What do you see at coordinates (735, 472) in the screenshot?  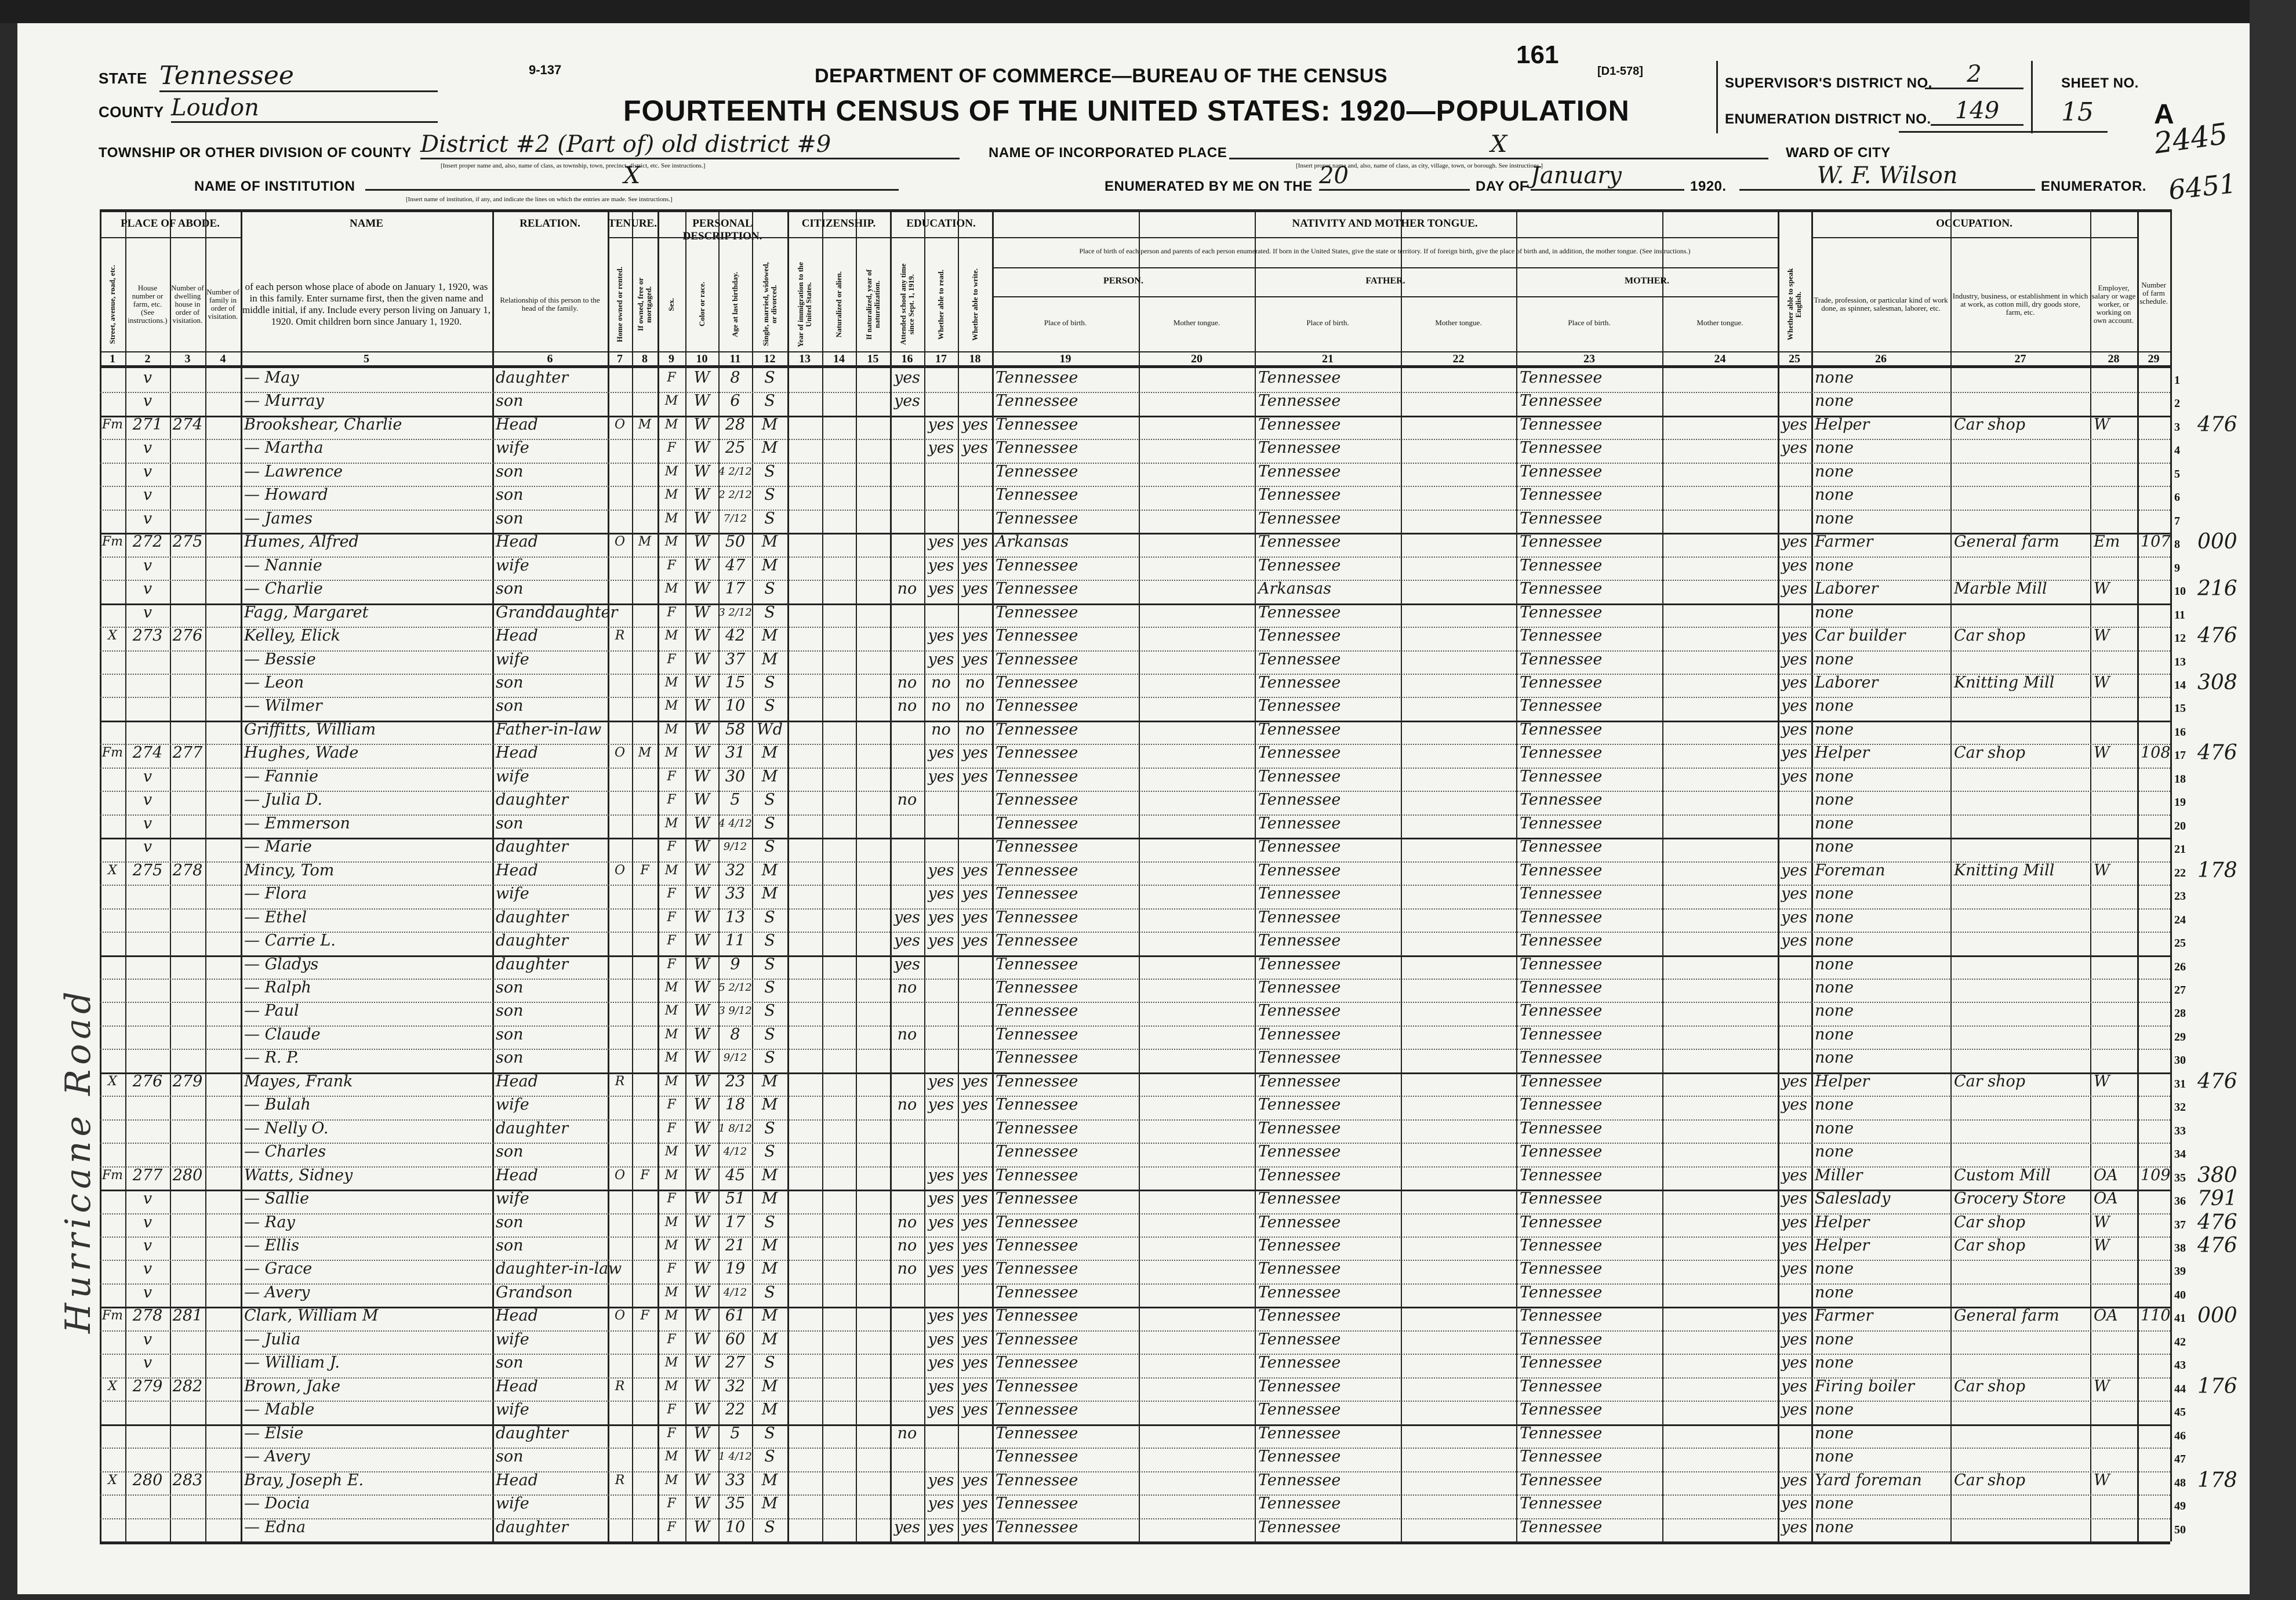 I see `age-cell: 4 2/12` at bounding box center [735, 472].